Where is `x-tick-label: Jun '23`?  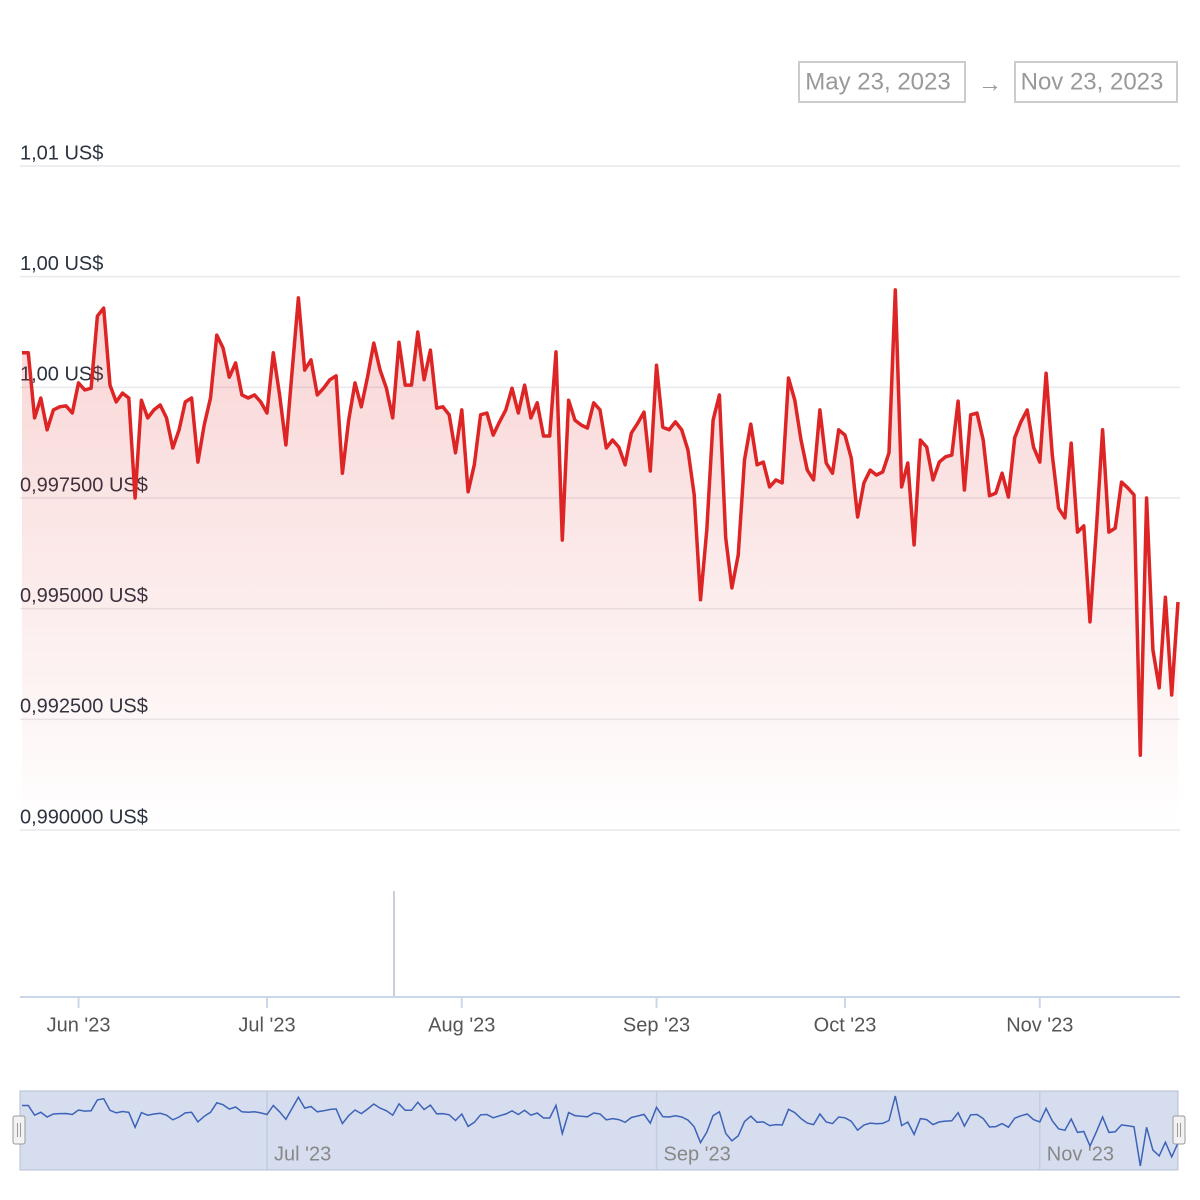
x-tick-label: Jun '23 is located at coordinates (79, 1025).